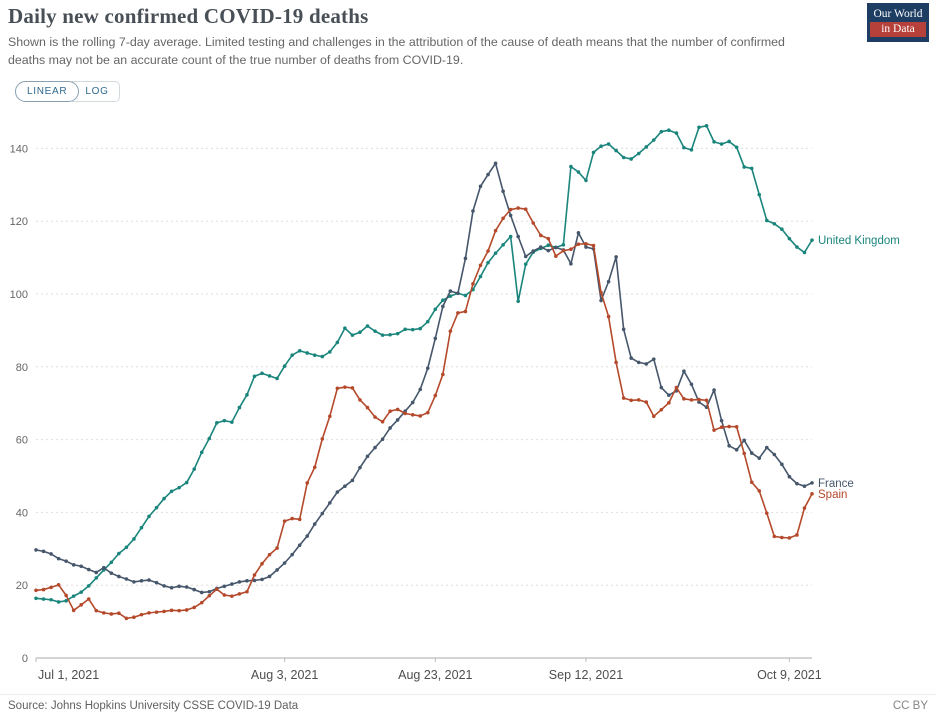 This screenshot has height=718, width=936. Describe the element at coordinates (19, 150) in the screenshot. I see `y-tick-label: 140` at that location.